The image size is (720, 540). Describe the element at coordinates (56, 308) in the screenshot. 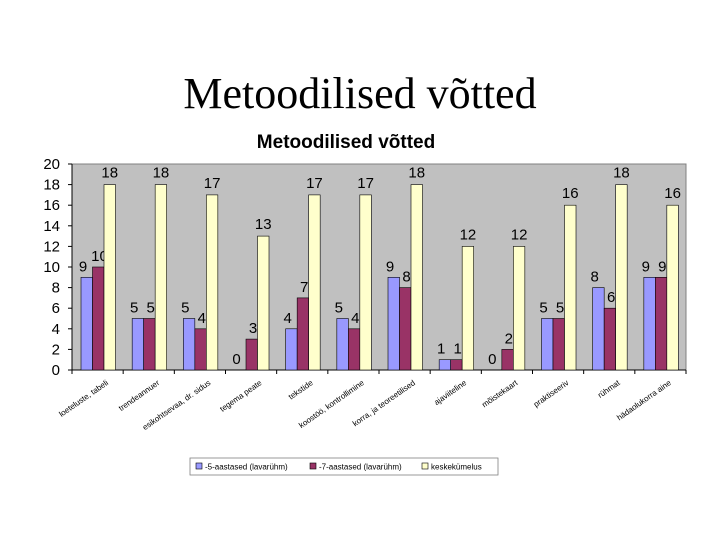

I see `y-tick-label: 6` at that location.